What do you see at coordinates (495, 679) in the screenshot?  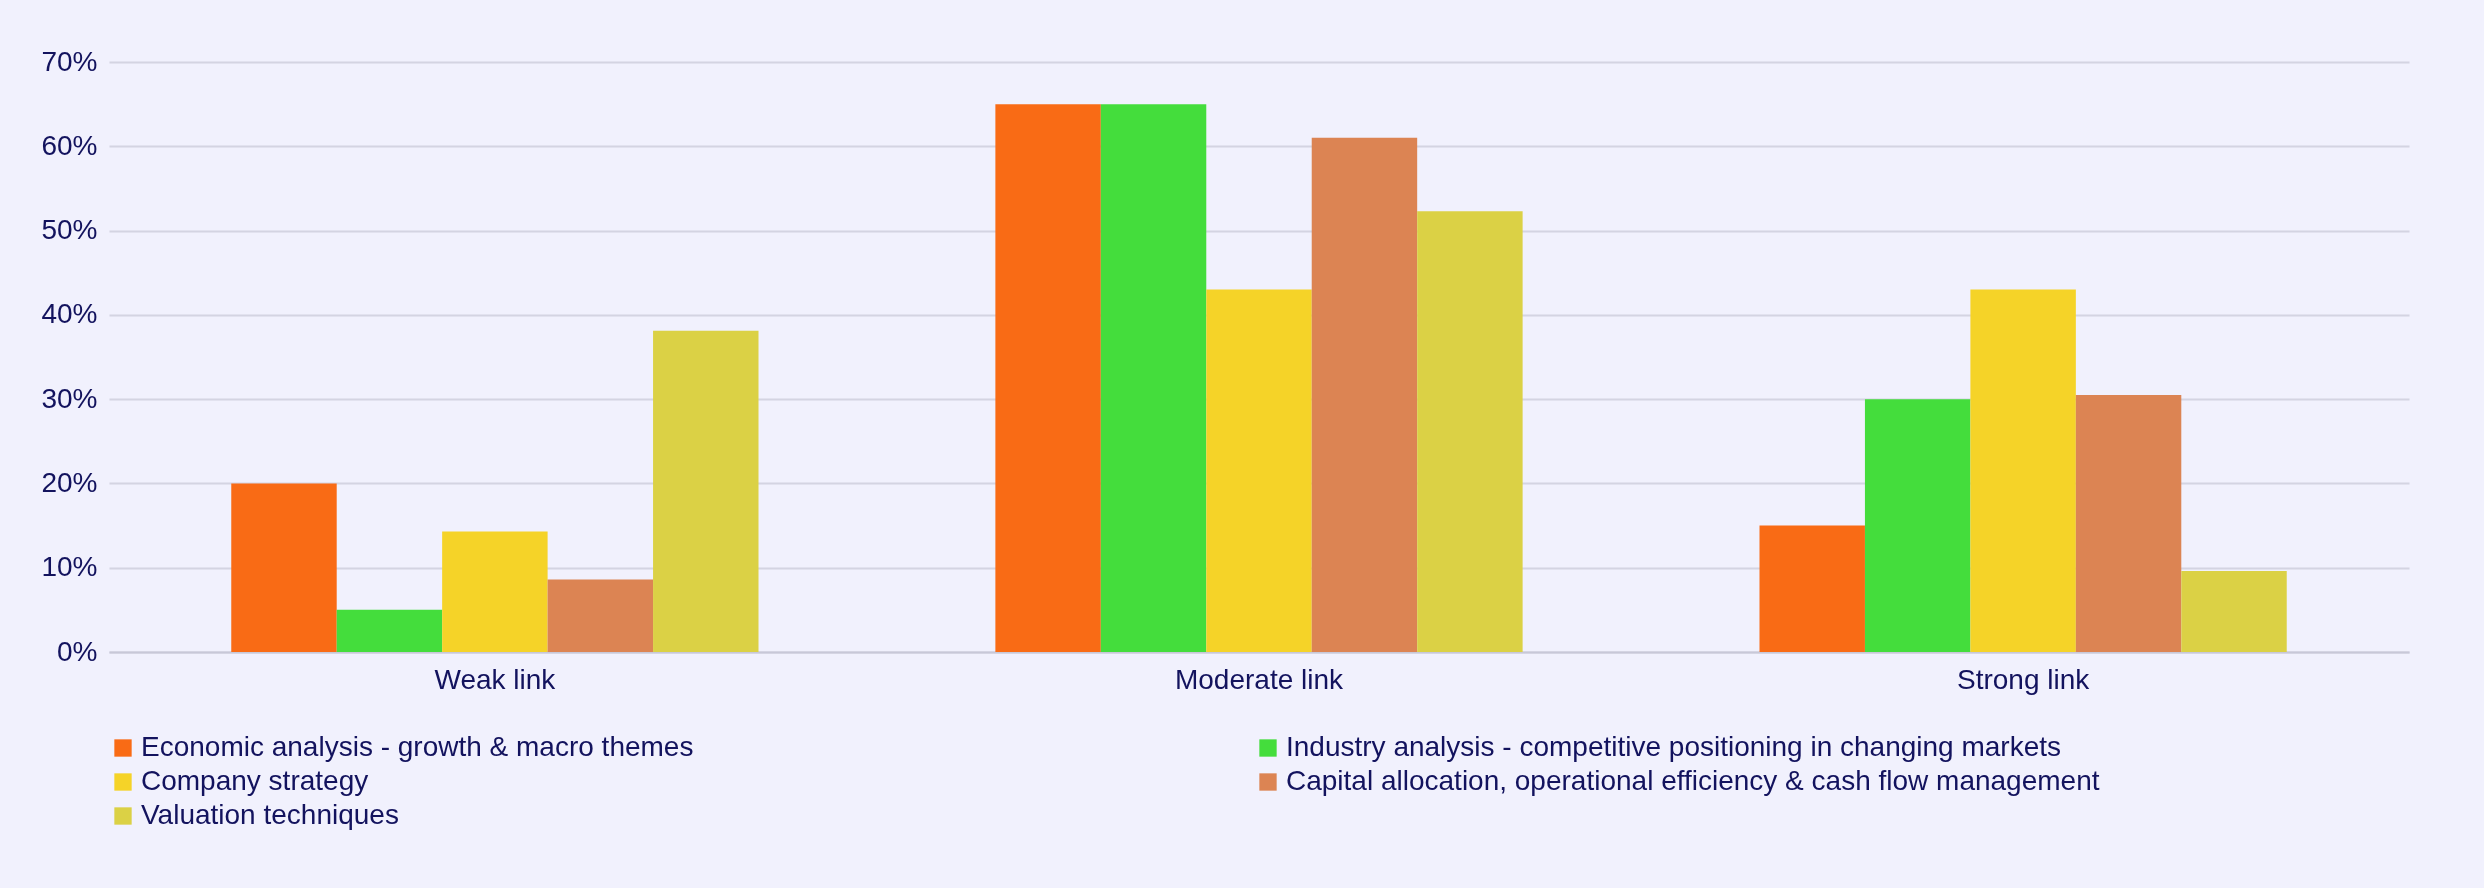 I see `x-tick-label: Weak link` at bounding box center [495, 679].